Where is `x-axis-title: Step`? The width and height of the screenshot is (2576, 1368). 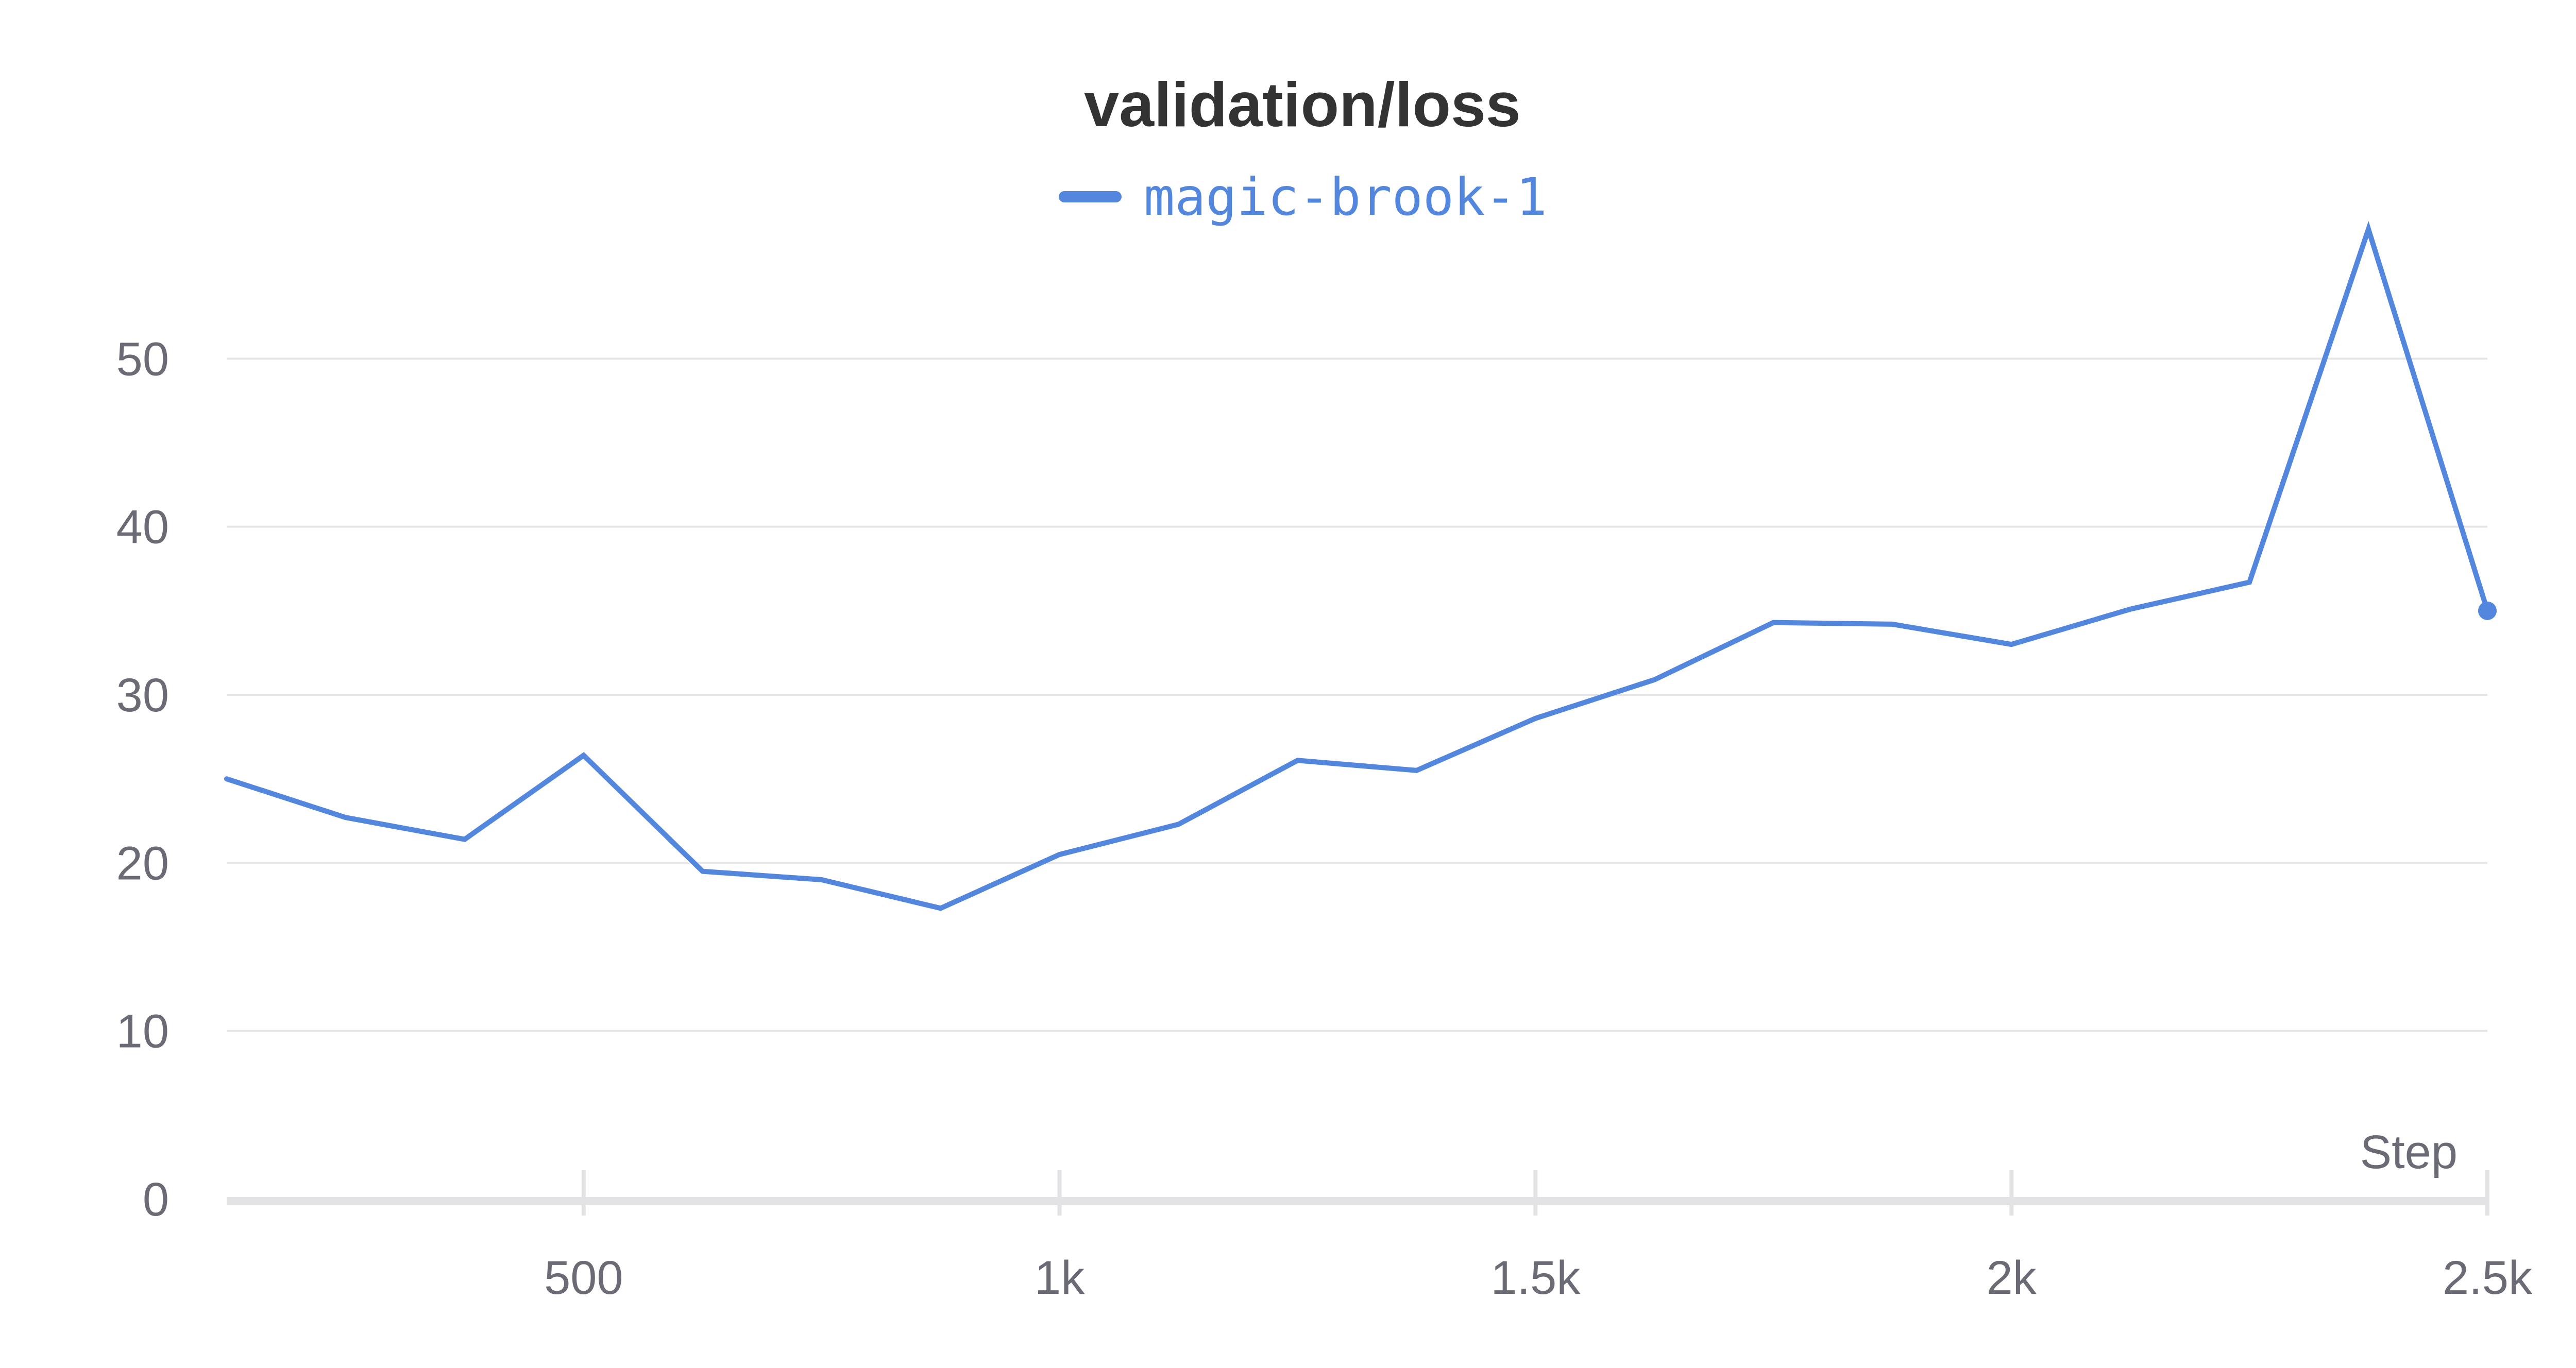 x-axis-title: Step is located at coordinates (2409, 1152).